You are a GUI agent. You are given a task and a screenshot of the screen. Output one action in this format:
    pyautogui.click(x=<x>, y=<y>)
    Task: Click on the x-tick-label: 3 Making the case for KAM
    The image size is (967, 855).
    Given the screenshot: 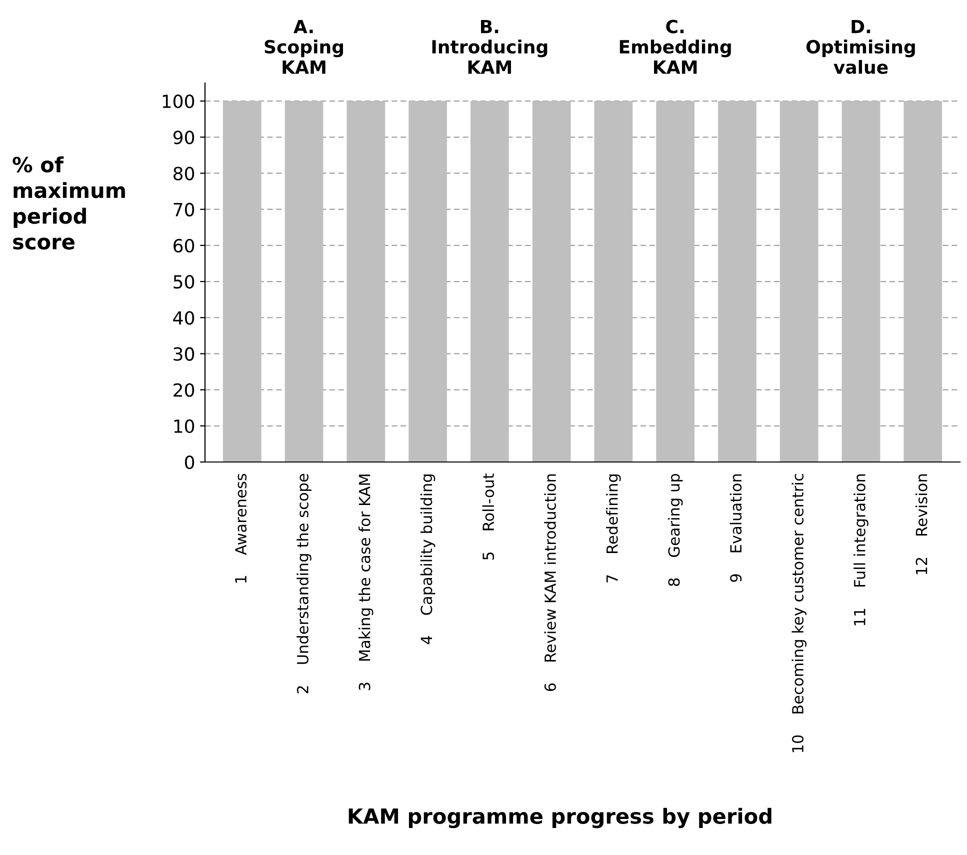 What is the action you would take?
    pyautogui.click(x=366, y=582)
    